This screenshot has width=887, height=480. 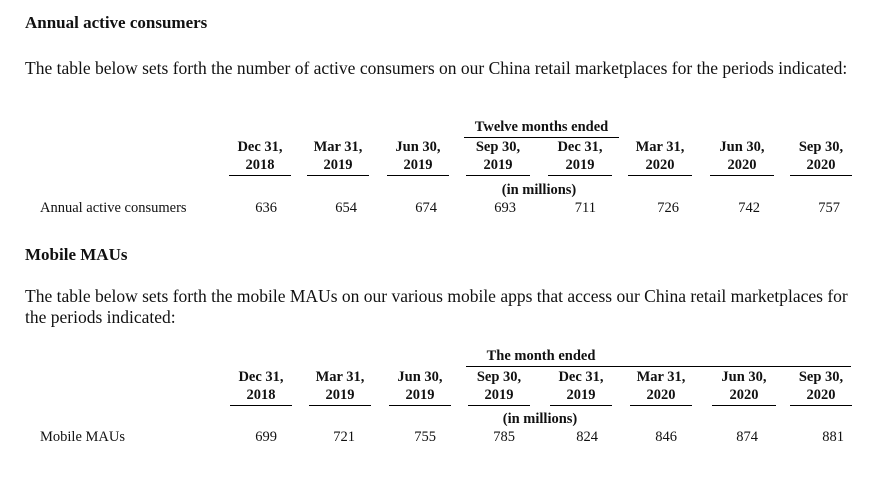 I want to click on table-row-label: Mobile MAUs, so click(x=82, y=437).